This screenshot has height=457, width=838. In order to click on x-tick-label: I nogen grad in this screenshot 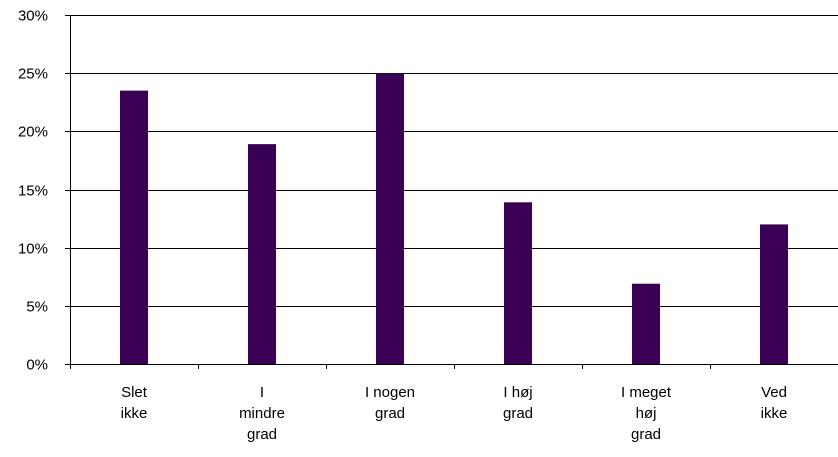, I will do `click(390, 403)`.